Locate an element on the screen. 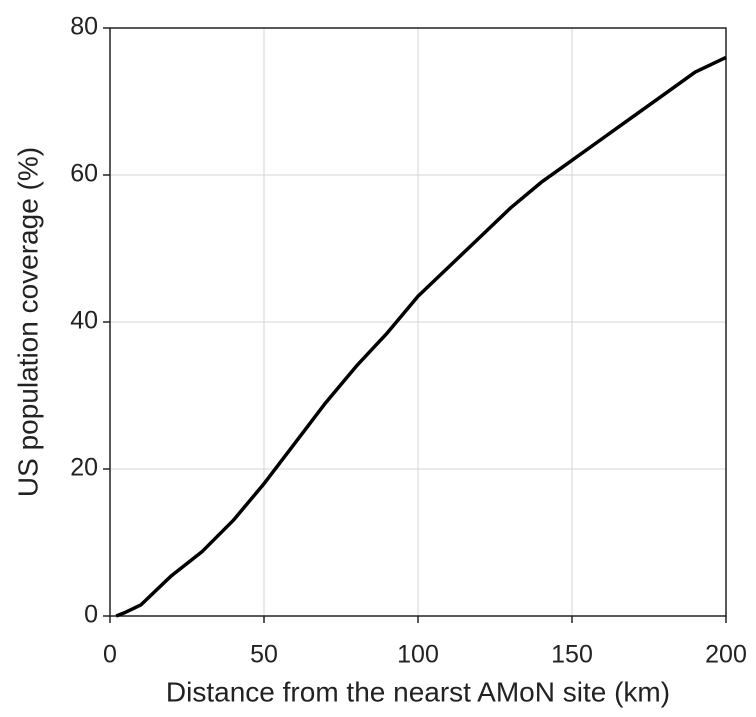 The width and height of the screenshot is (756, 717). y-tick-label: 20 is located at coordinates (84, 468).